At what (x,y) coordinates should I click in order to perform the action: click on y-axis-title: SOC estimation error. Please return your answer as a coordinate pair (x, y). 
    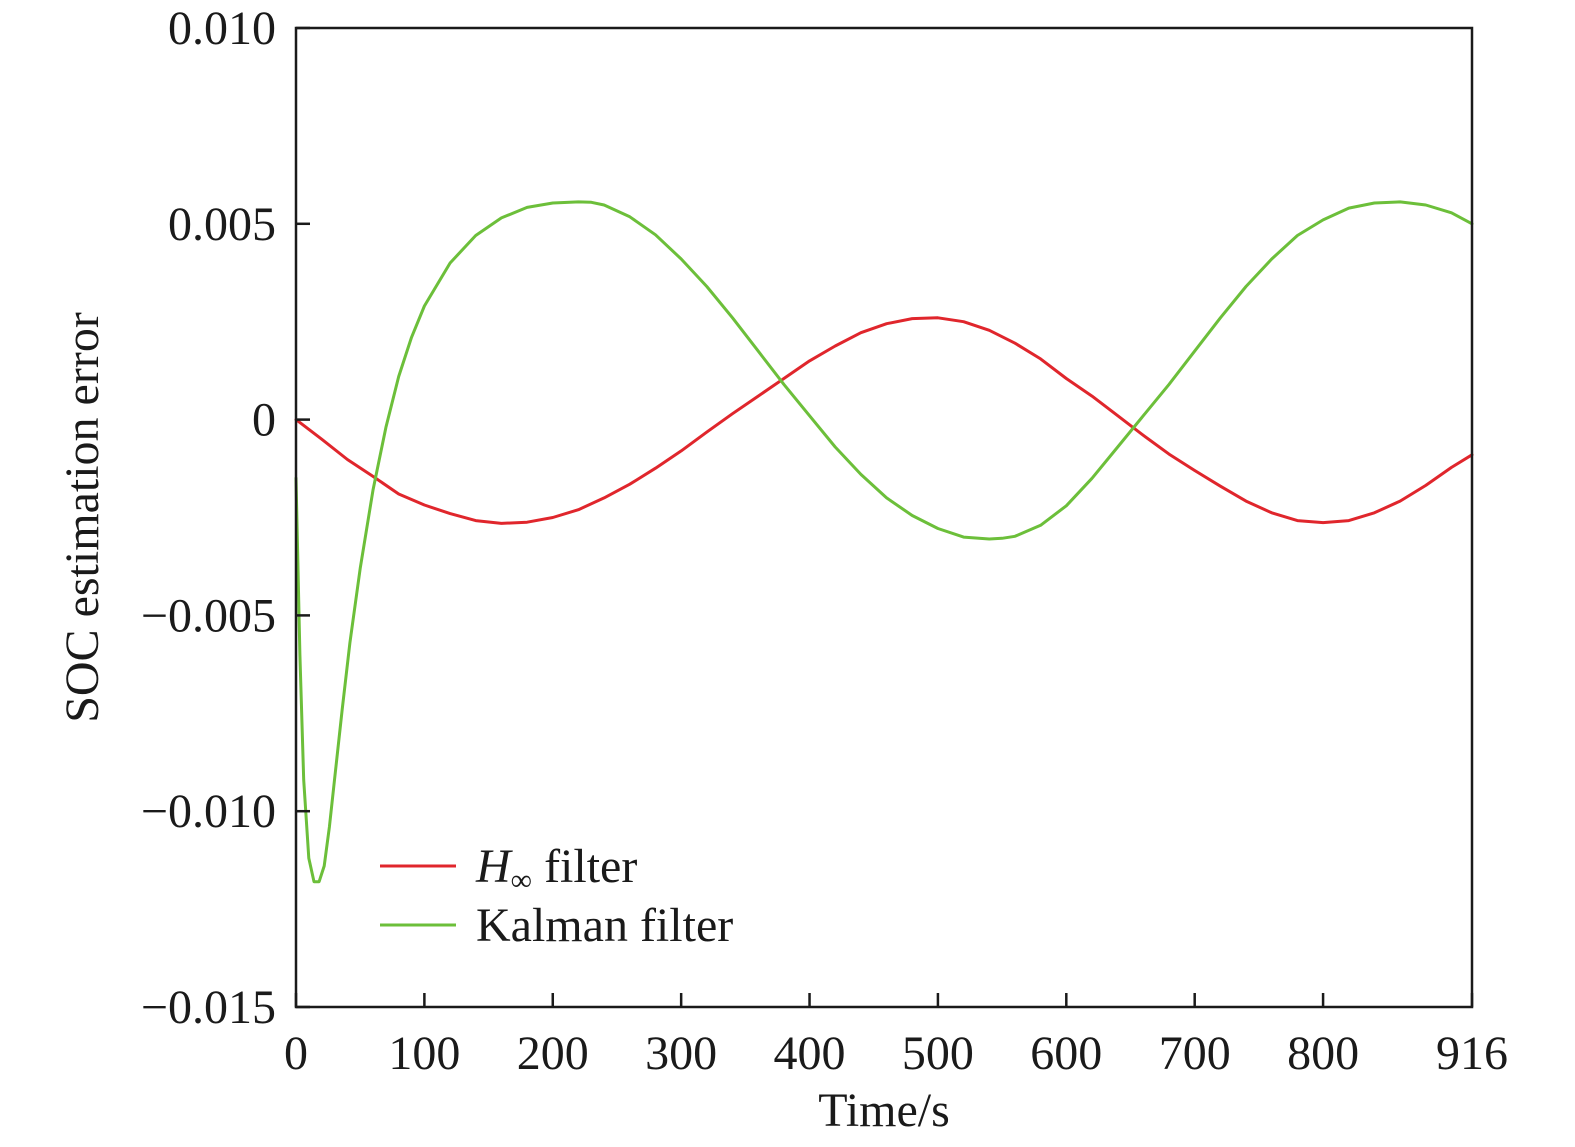
    Looking at the image, I should click on (82, 517).